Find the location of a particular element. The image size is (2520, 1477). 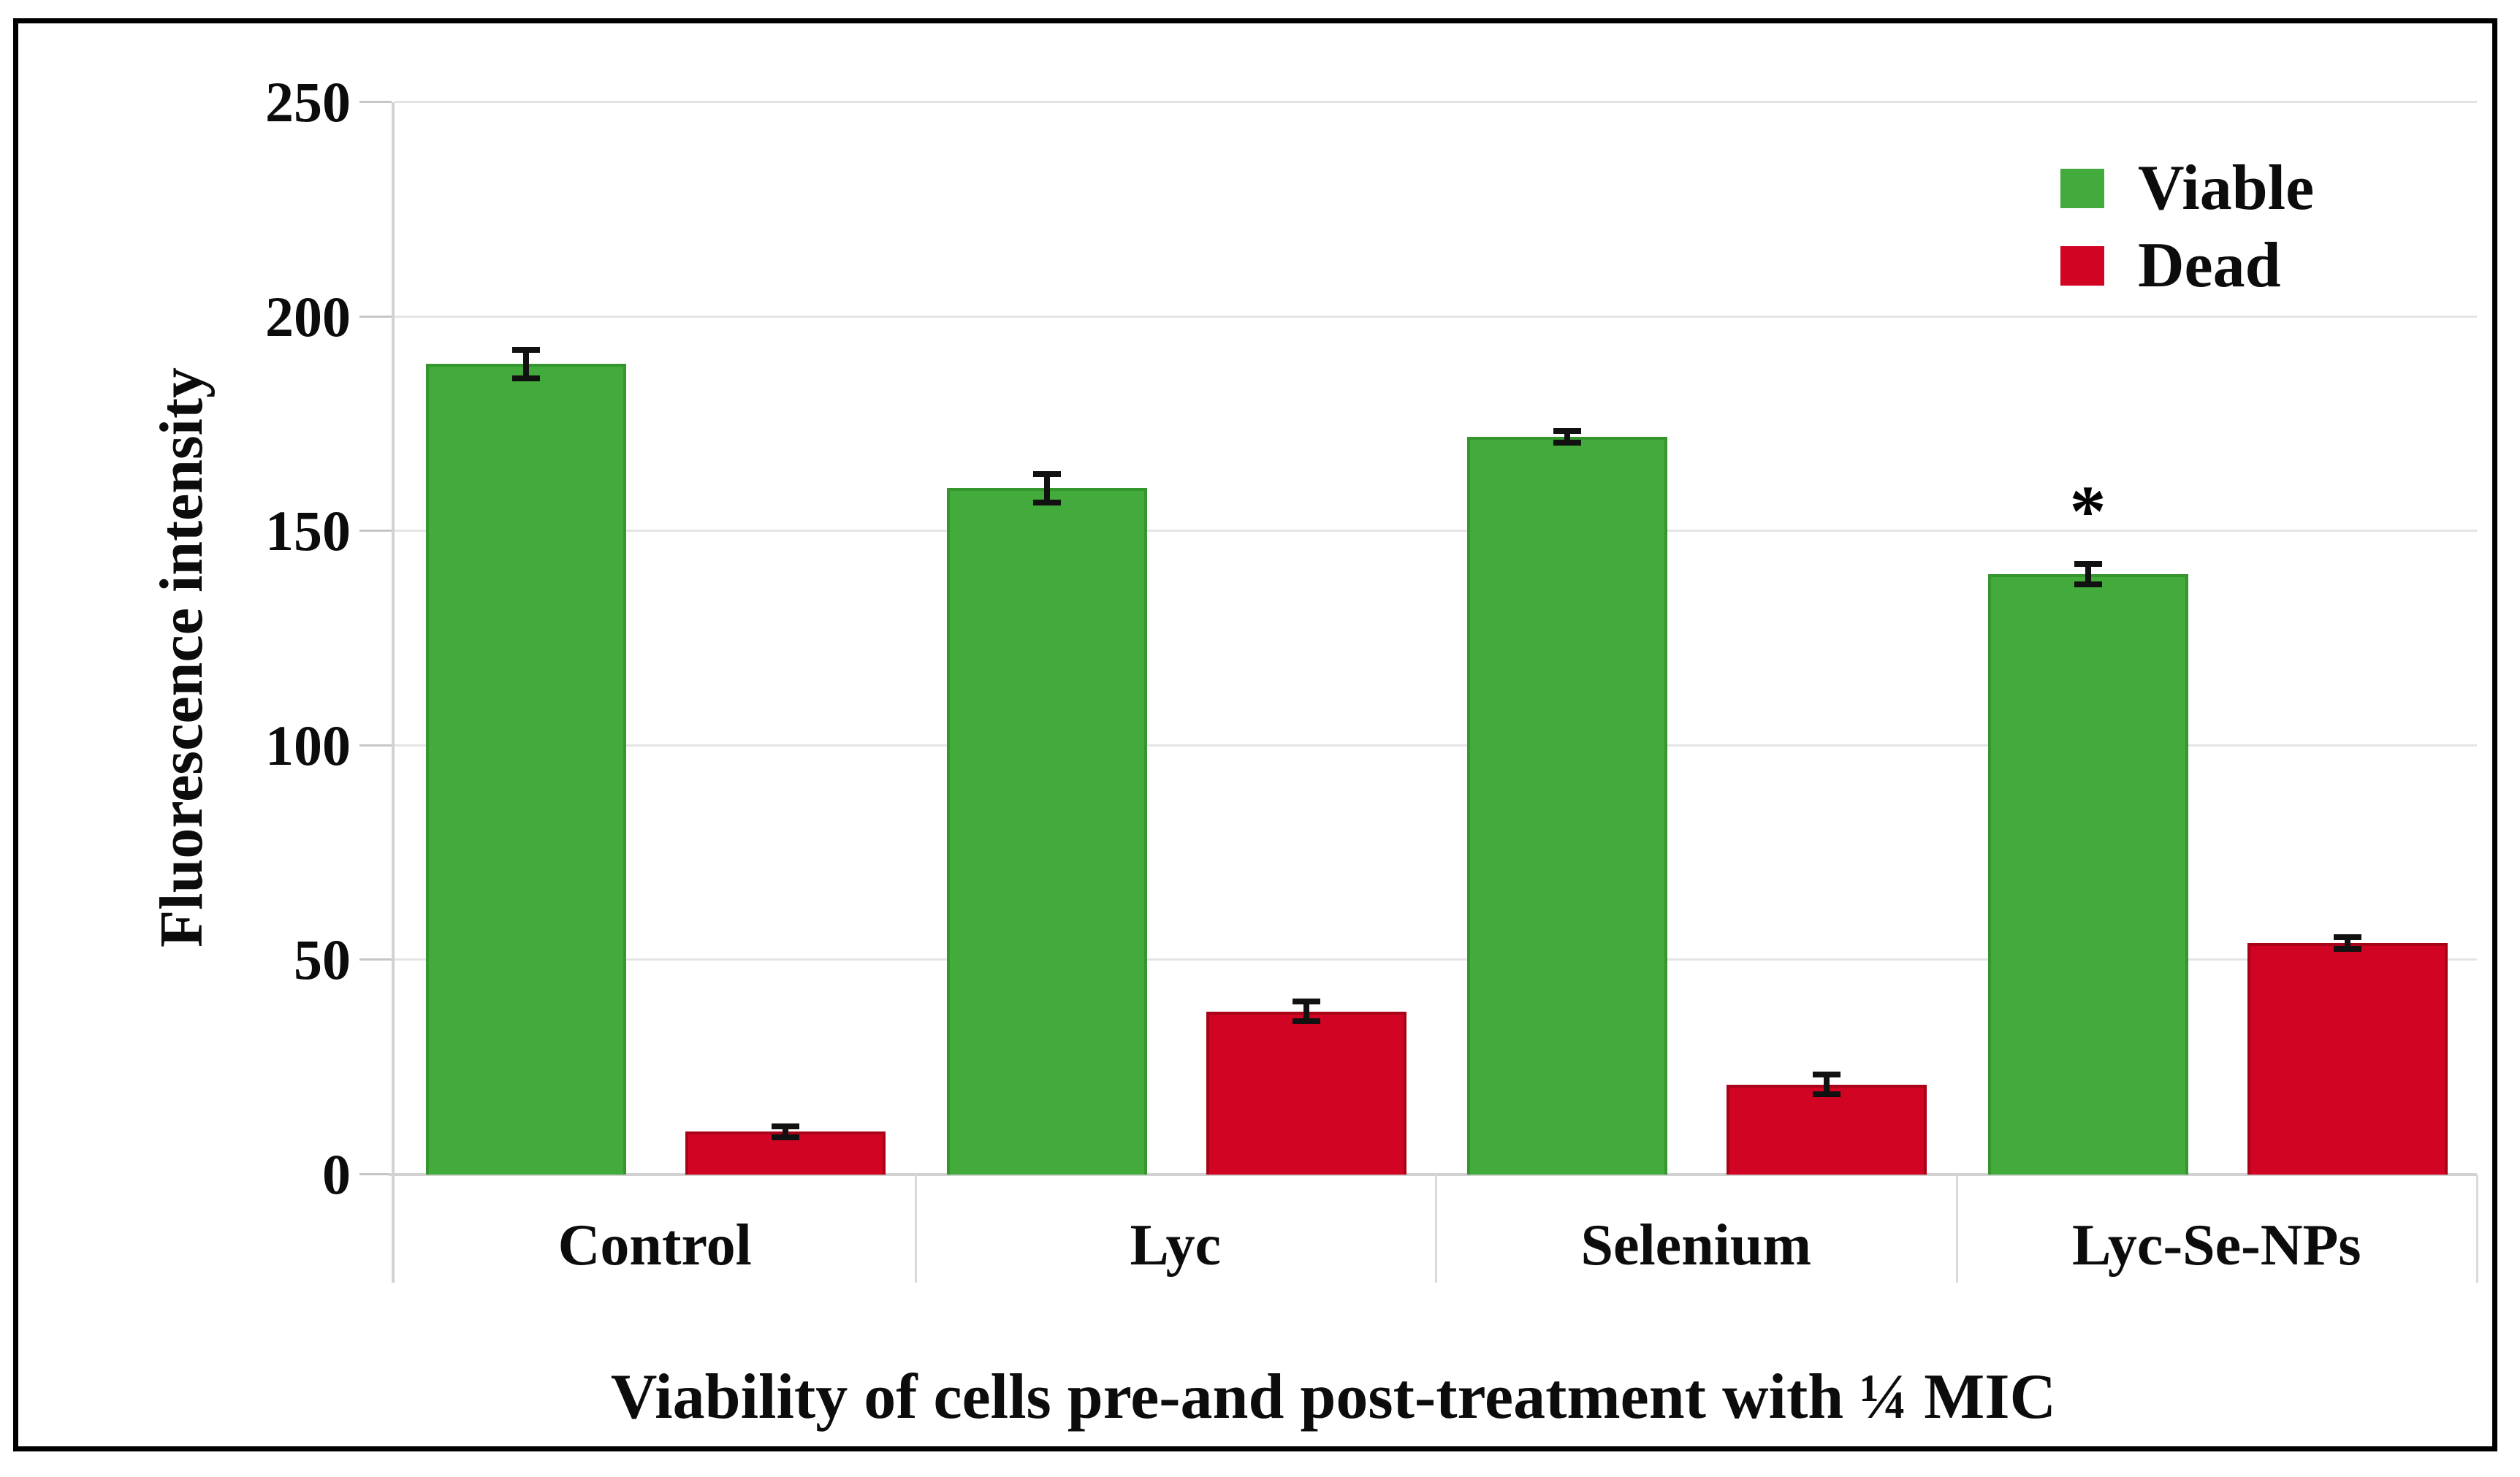

error-bar-dead-selenium is located at coordinates (1827, 1085).